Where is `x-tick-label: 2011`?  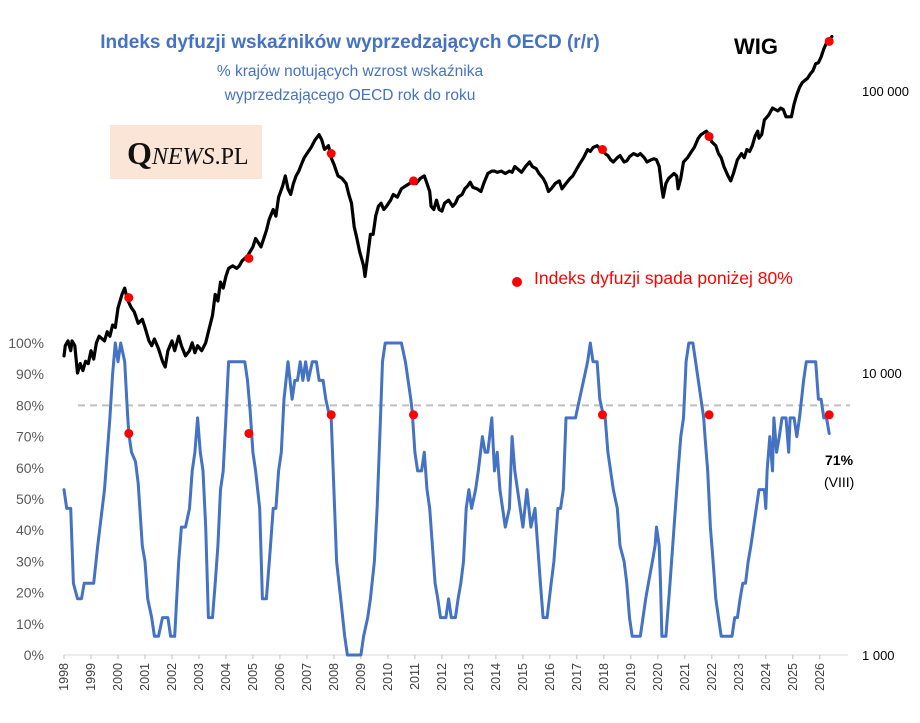 x-tick-label: 2011 is located at coordinates (415, 676).